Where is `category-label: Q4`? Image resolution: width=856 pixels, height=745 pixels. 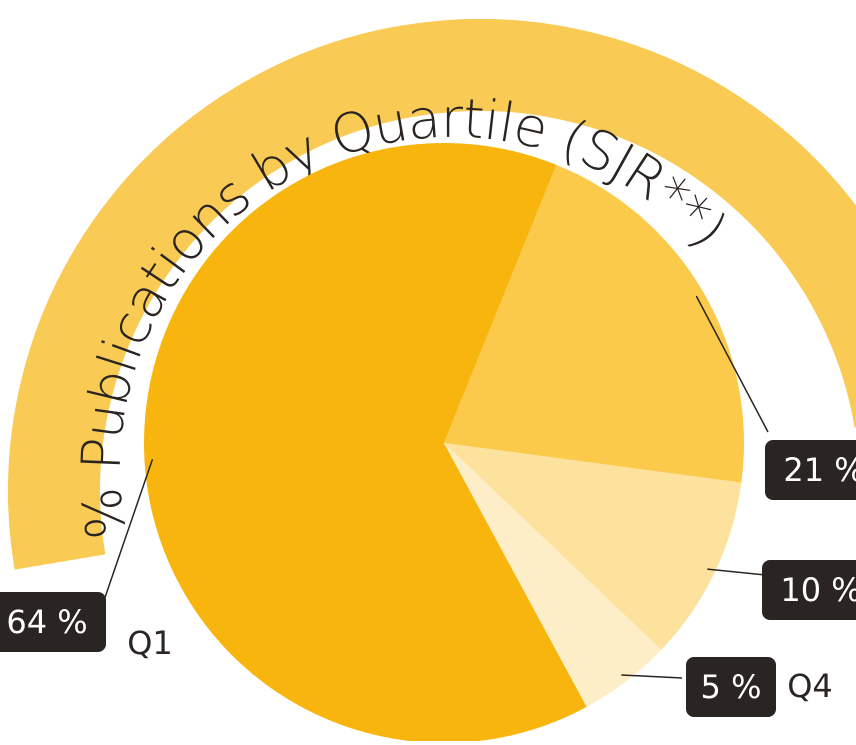
category-label: Q4 is located at coordinates (810, 686).